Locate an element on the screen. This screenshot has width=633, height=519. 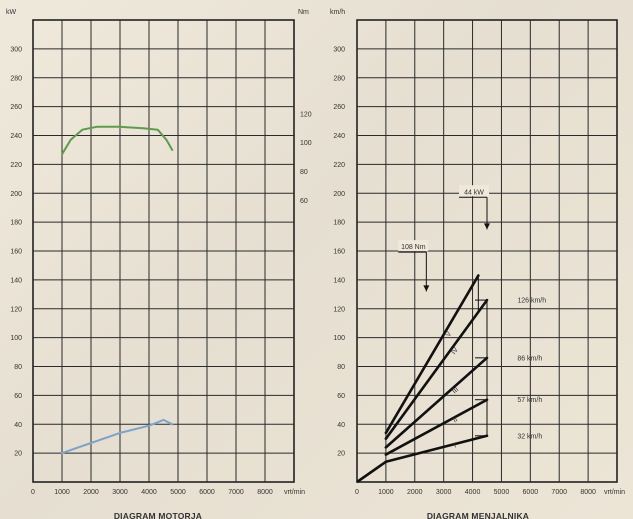
speed-tick-label: 100 is located at coordinates (339, 338).